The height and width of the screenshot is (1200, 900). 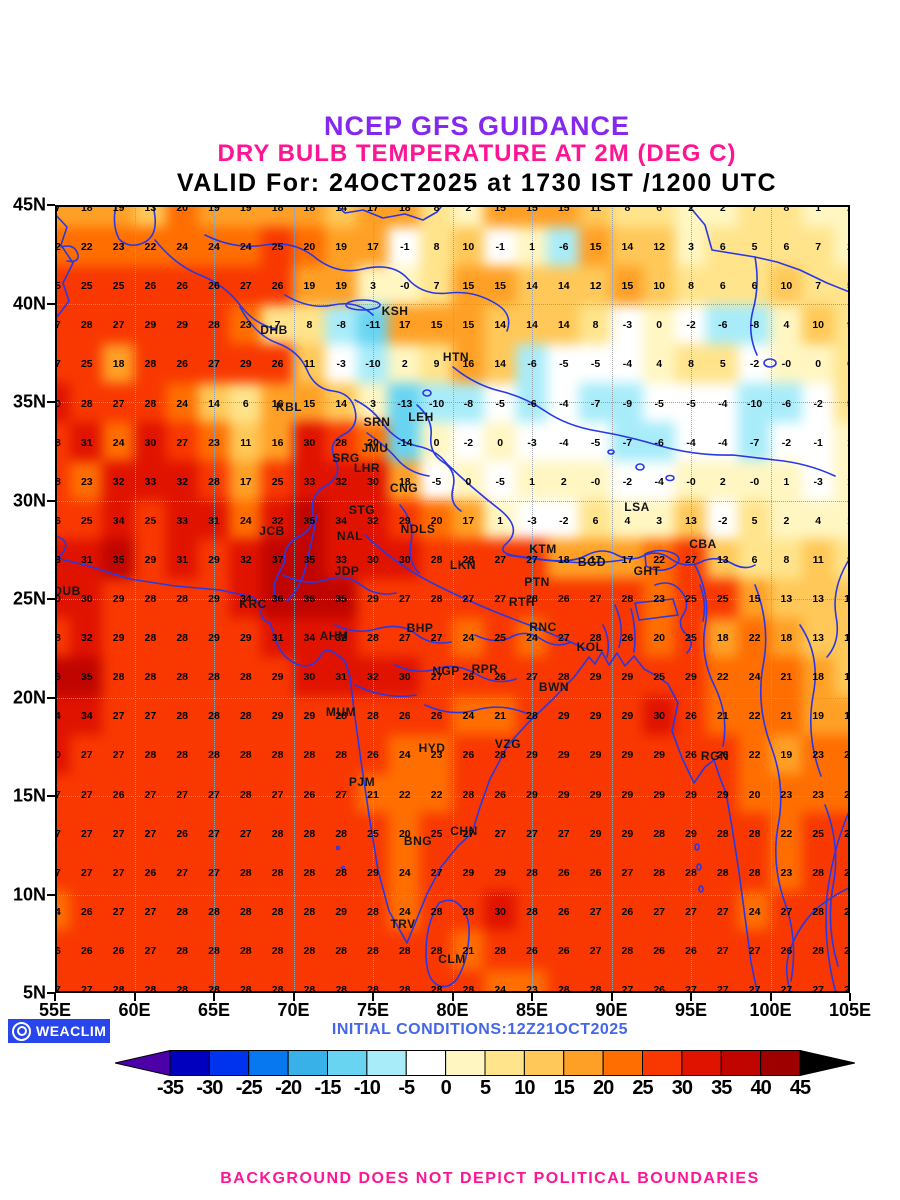 I want to click on lon-tick-label: 90E, so click(x=611, y=1010).